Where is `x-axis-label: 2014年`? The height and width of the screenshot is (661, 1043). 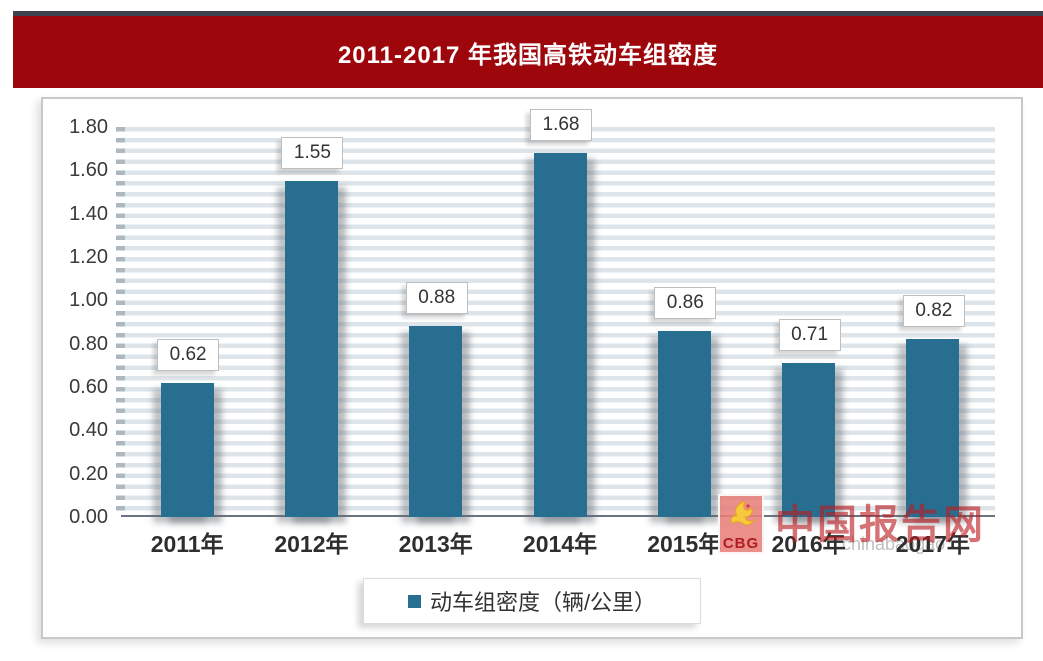 x-axis-label: 2014年 is located at coordinates (560, 544).